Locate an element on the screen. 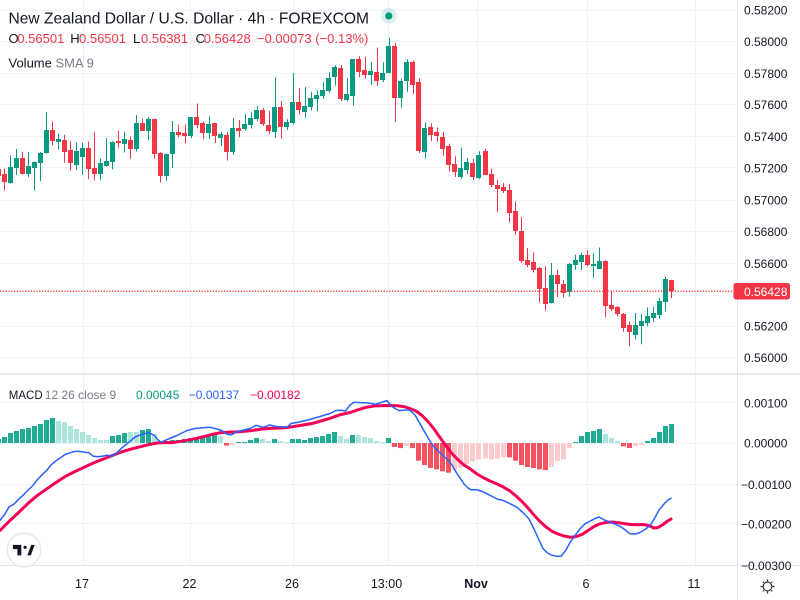 The height and width of the screenshot is (600, 800). svg-text: 0.56000 is located at coordinates (766, 358).